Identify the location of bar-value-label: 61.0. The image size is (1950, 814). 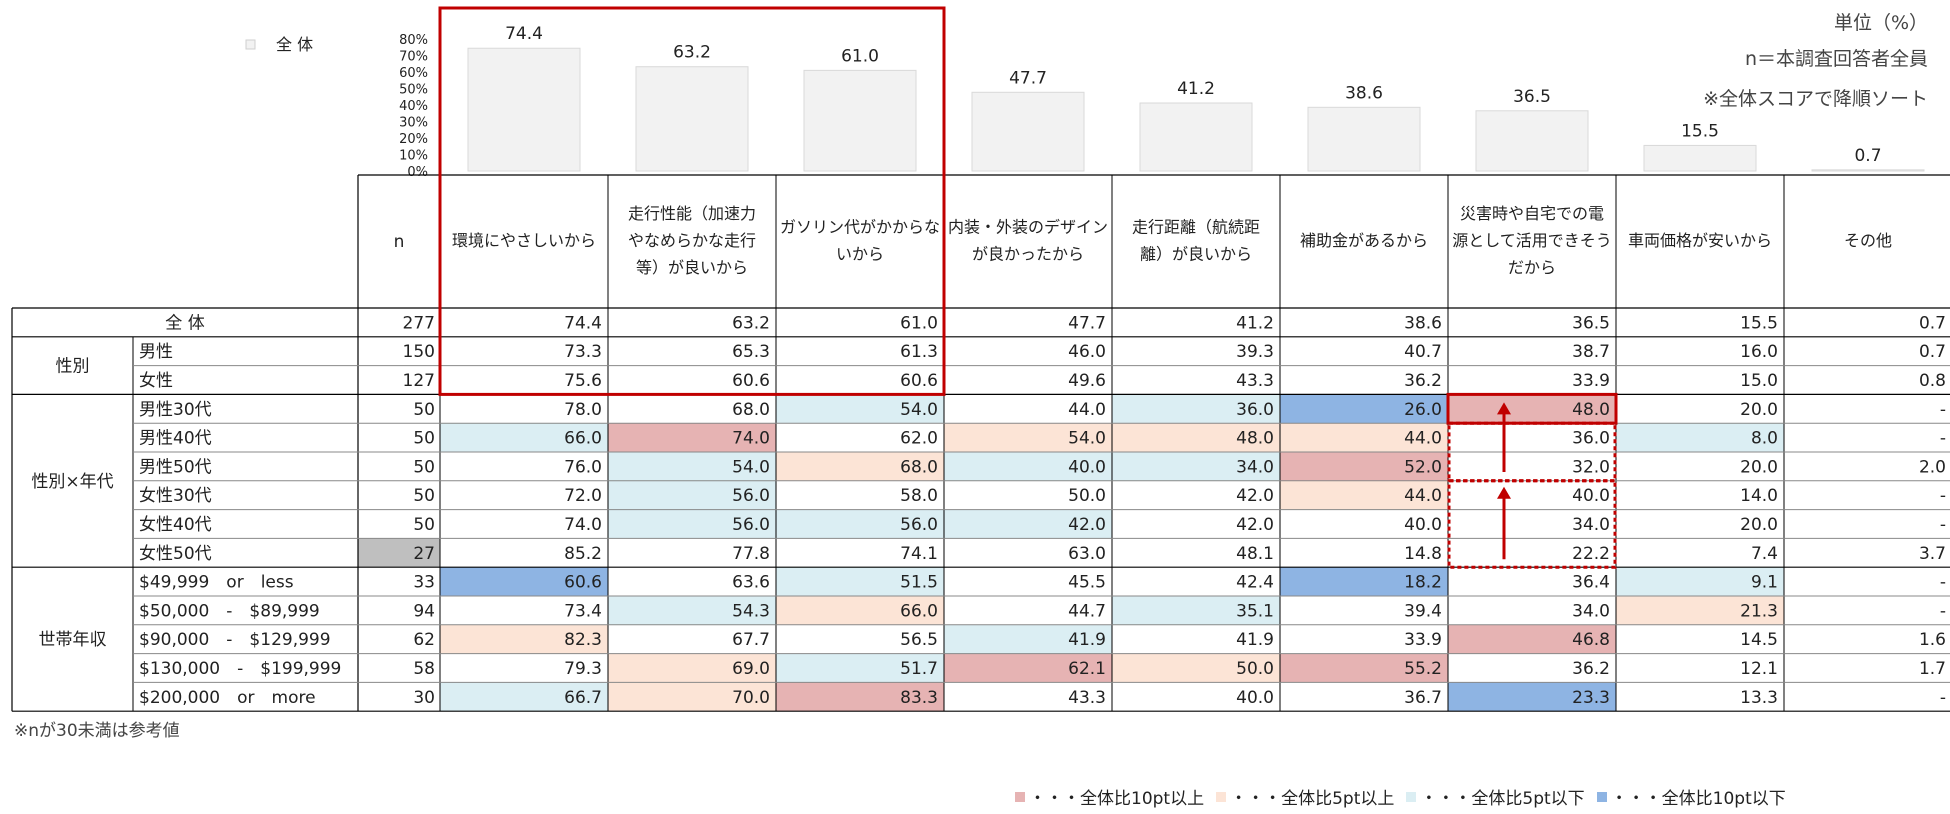
(860, 56).